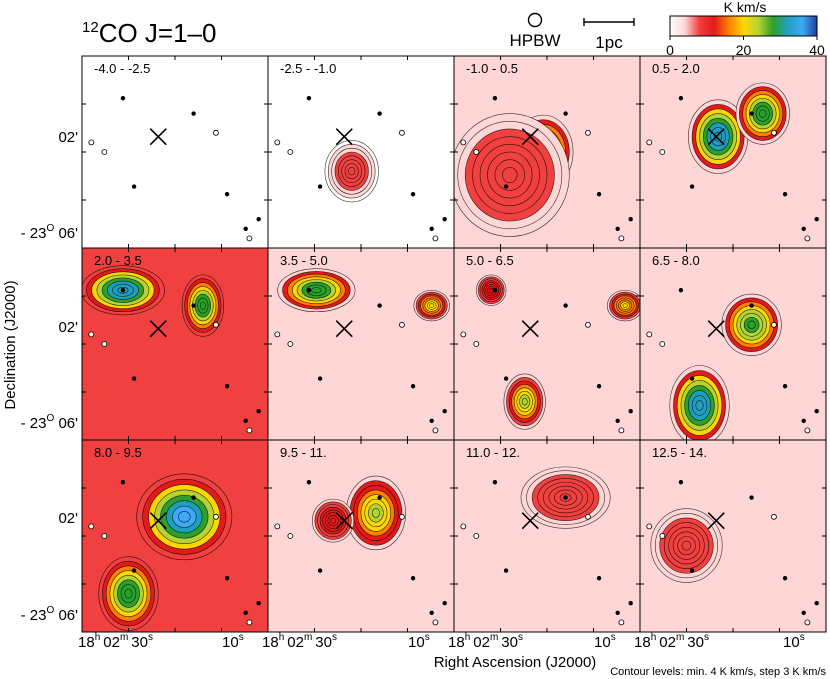 The width and height of the screenshot is (830, 679). Describe the element at coordinates (10, 344) in the screenshot. I see `y-axis-label: Declination (J2000)` at that location.